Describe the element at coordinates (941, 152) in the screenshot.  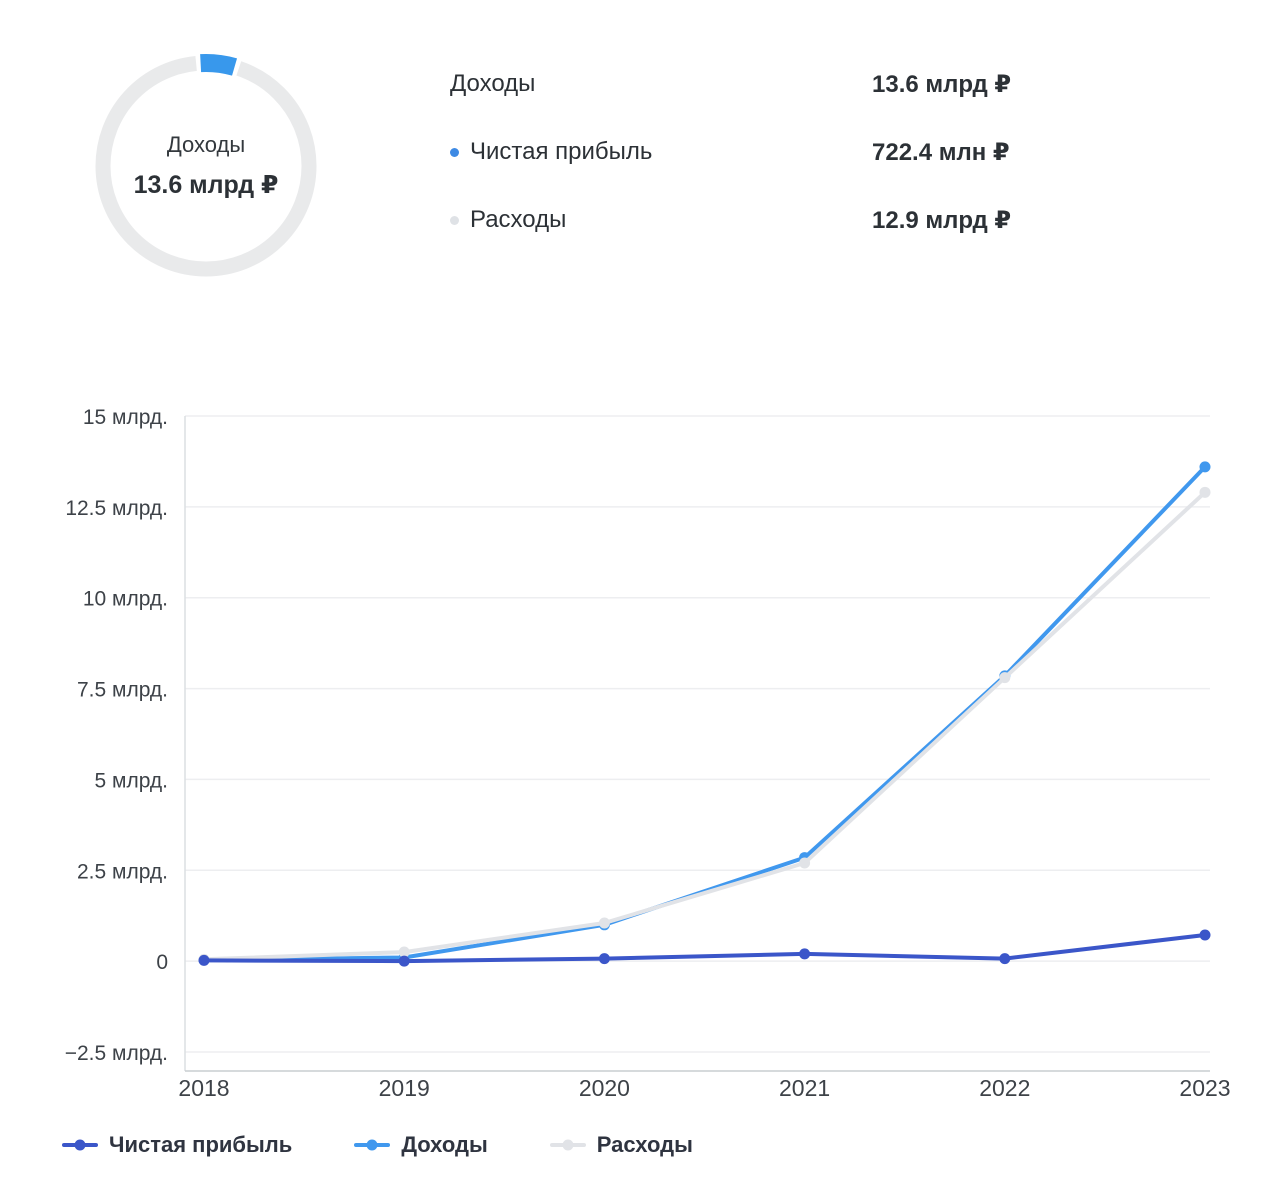
I see `summary-row-value: 722.4 млн ₽` at that location.